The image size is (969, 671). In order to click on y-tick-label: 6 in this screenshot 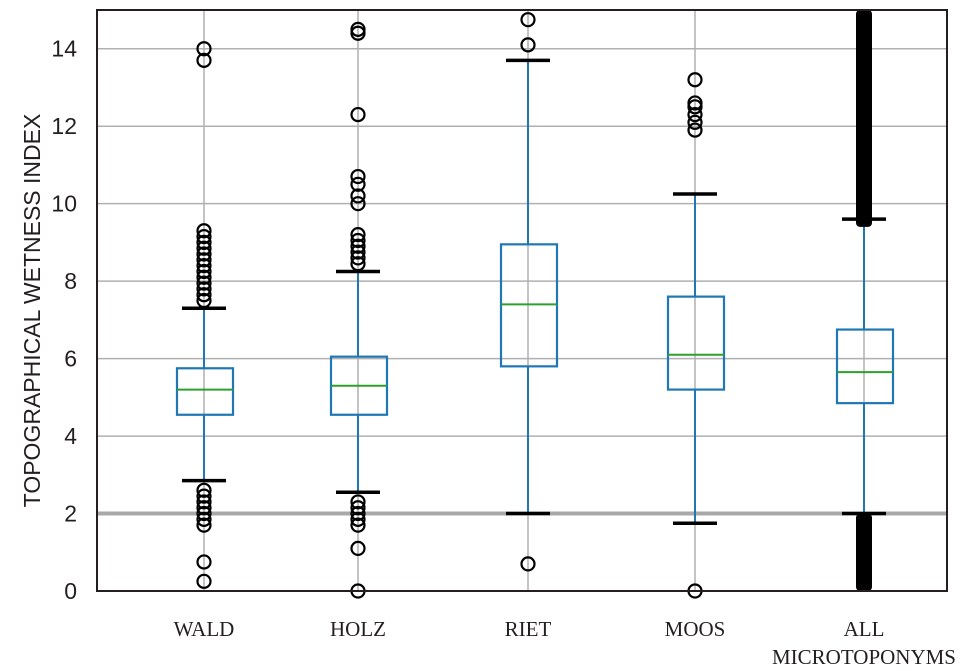, I will do `click(70, 359)`.